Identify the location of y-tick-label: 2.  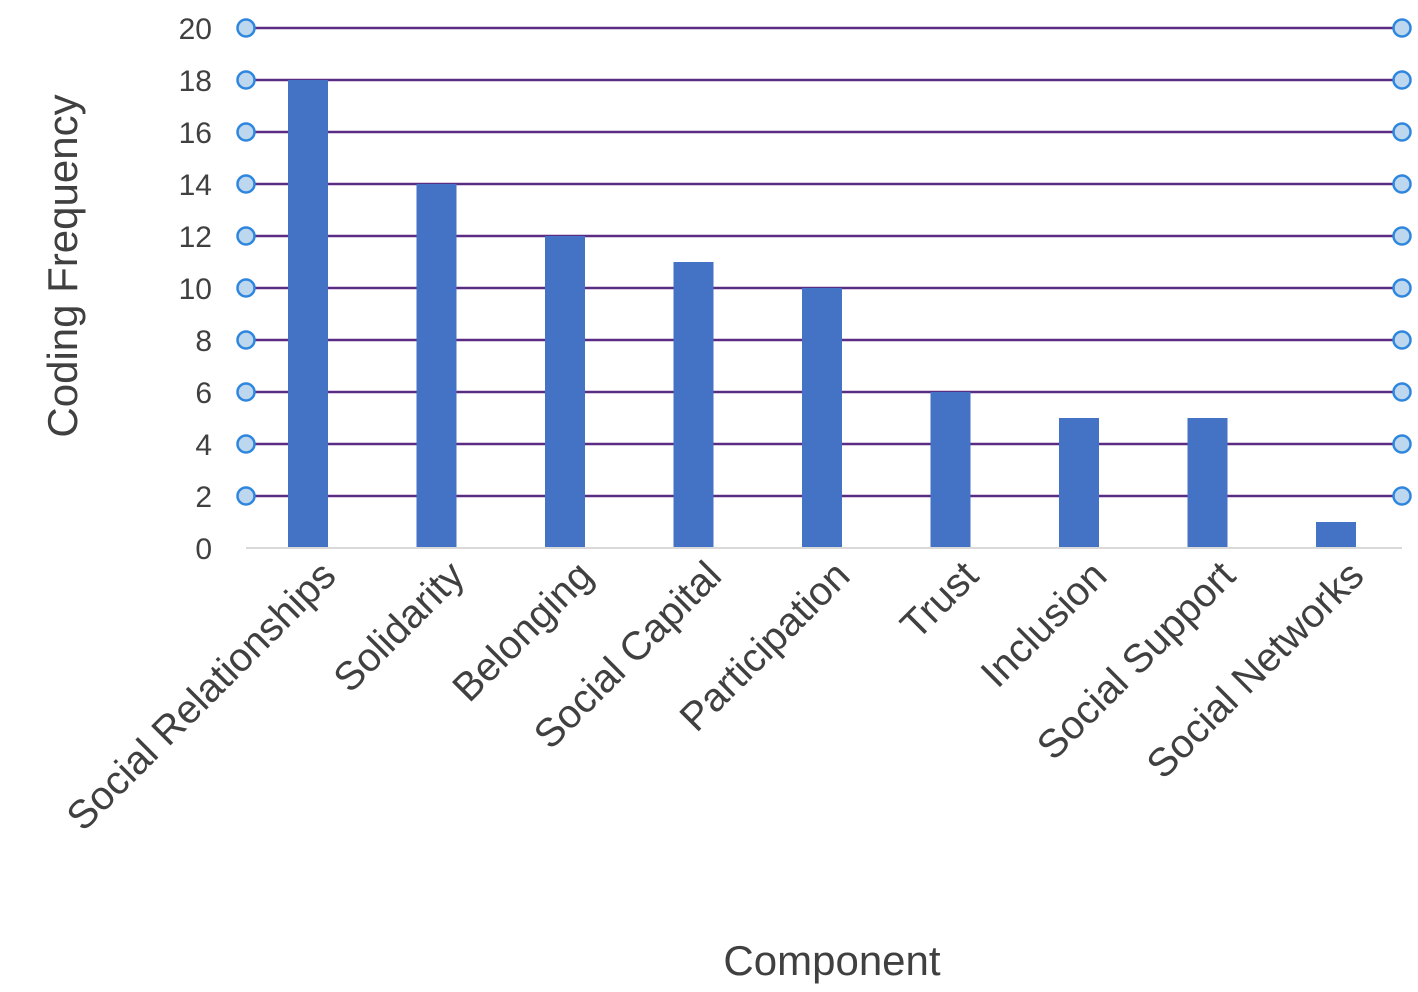
(203, 497).